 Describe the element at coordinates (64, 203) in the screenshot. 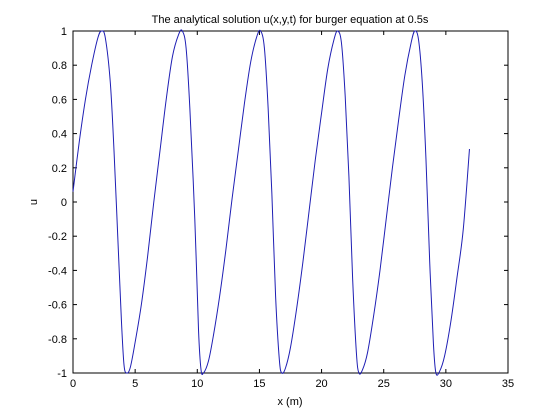

I see `y-tick-label: 0` at that location.